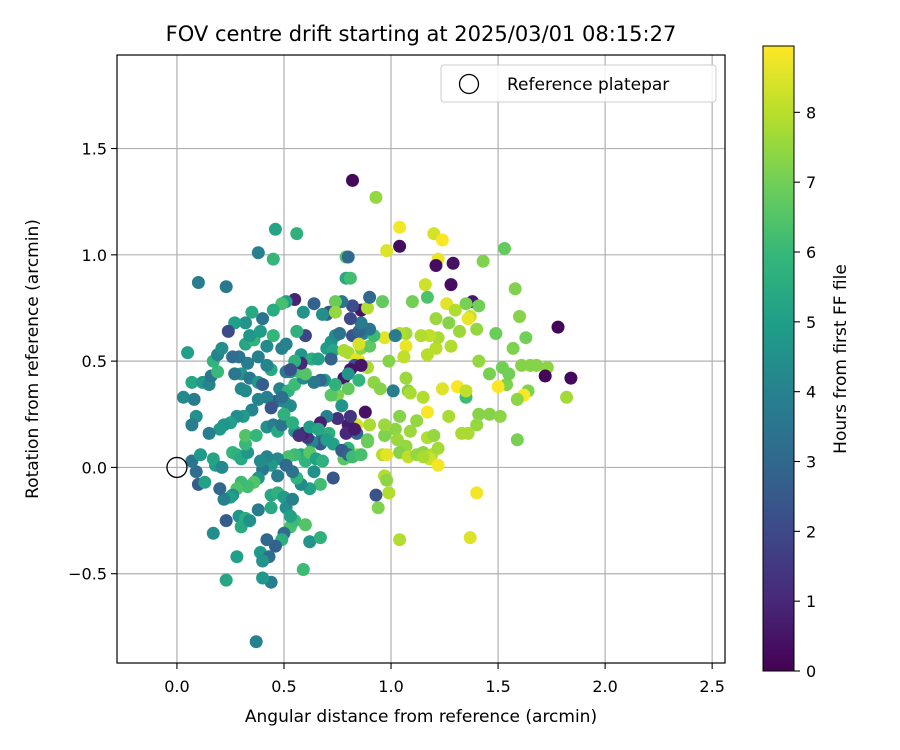  What do you see at coordinates (94, 361) in the screenshot?
I see `y-tick-label: 0.5` at bounding box center [94, 361].